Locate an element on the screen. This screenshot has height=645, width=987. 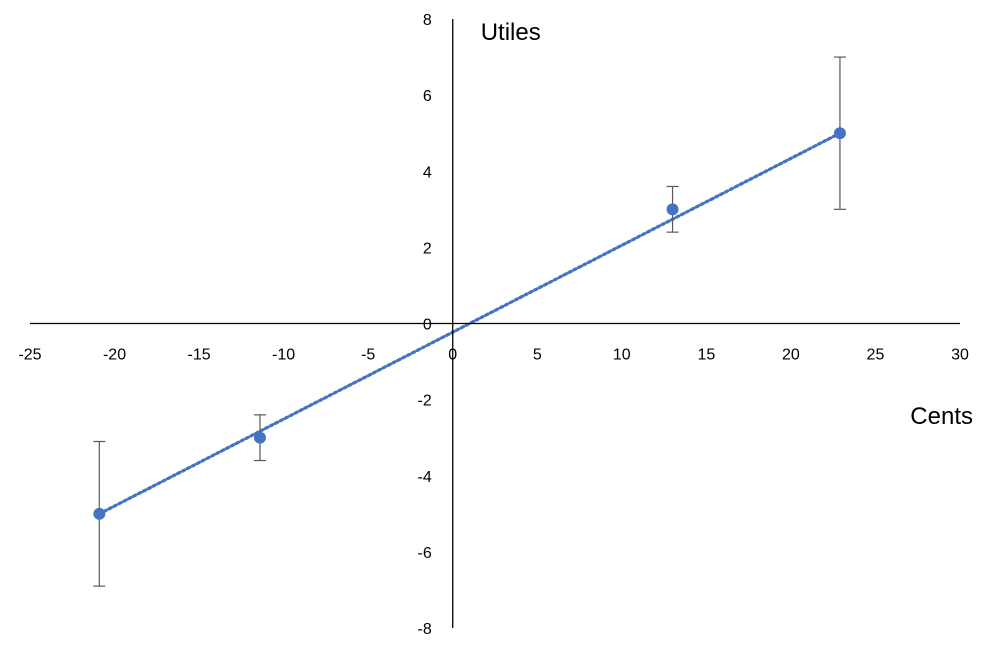
x-tick-label: -15 is located at coordinates (199, 355).